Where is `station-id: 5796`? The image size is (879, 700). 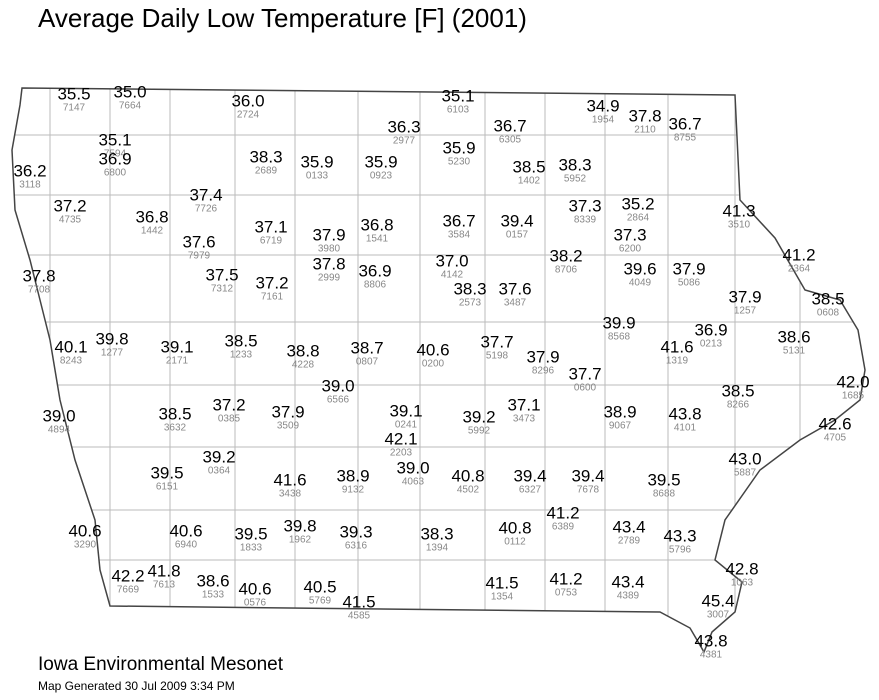
station-id: 5796 is located at coordinates (680, 550).